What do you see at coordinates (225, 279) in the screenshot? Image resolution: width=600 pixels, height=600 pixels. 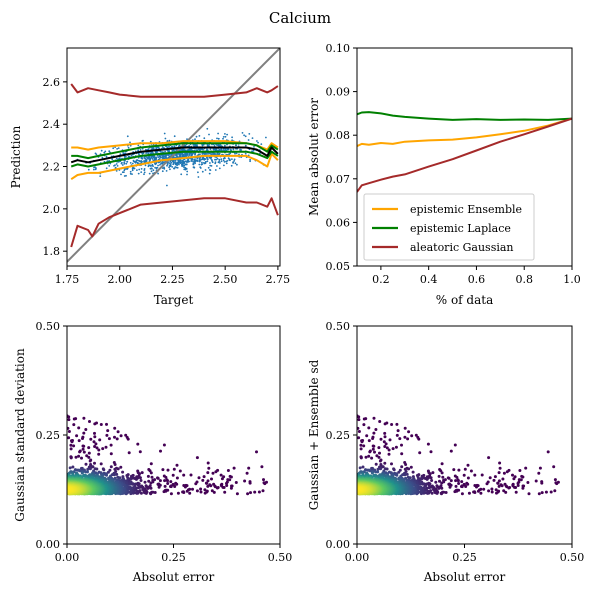 I see `x-tick-label: 2.50` at bounding box center [225, 279].